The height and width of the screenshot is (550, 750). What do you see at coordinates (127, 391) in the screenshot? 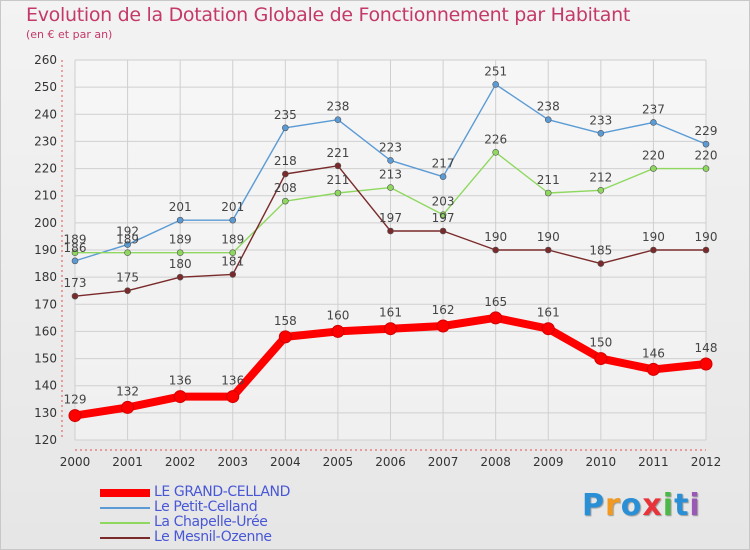
I see `data-label: 132` at bounding box center [127, 391].